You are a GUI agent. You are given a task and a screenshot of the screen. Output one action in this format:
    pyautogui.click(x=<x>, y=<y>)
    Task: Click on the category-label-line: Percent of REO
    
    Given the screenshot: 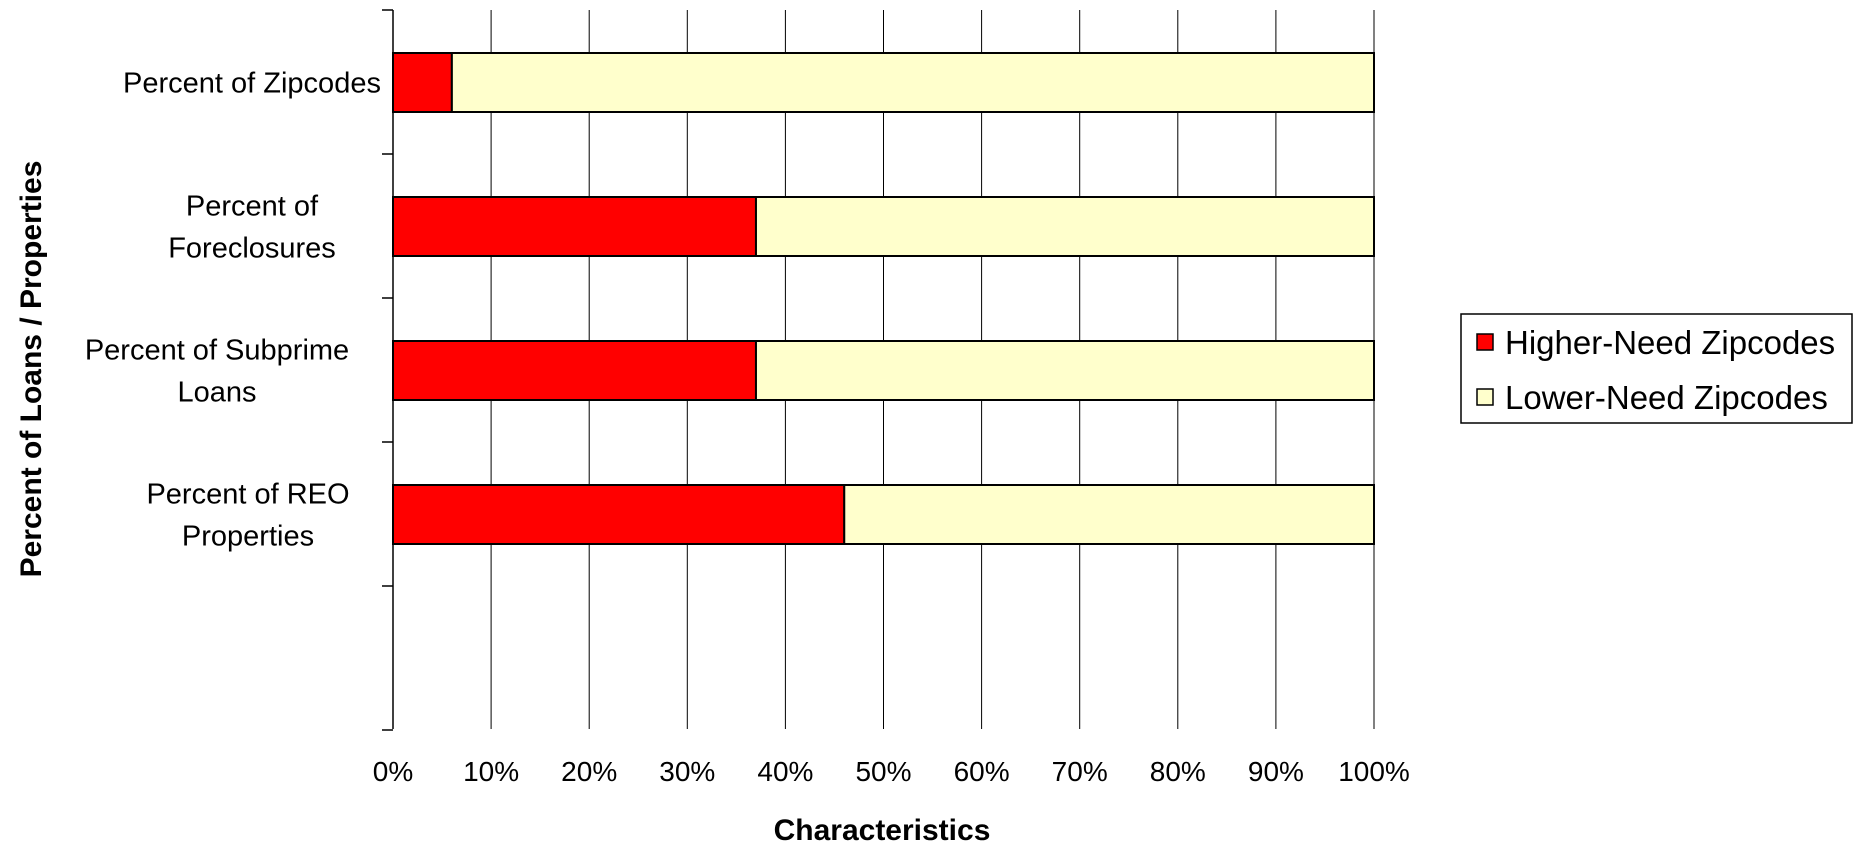 What is the action you would take?
    pyautogui.click(x=247, y=495)
    